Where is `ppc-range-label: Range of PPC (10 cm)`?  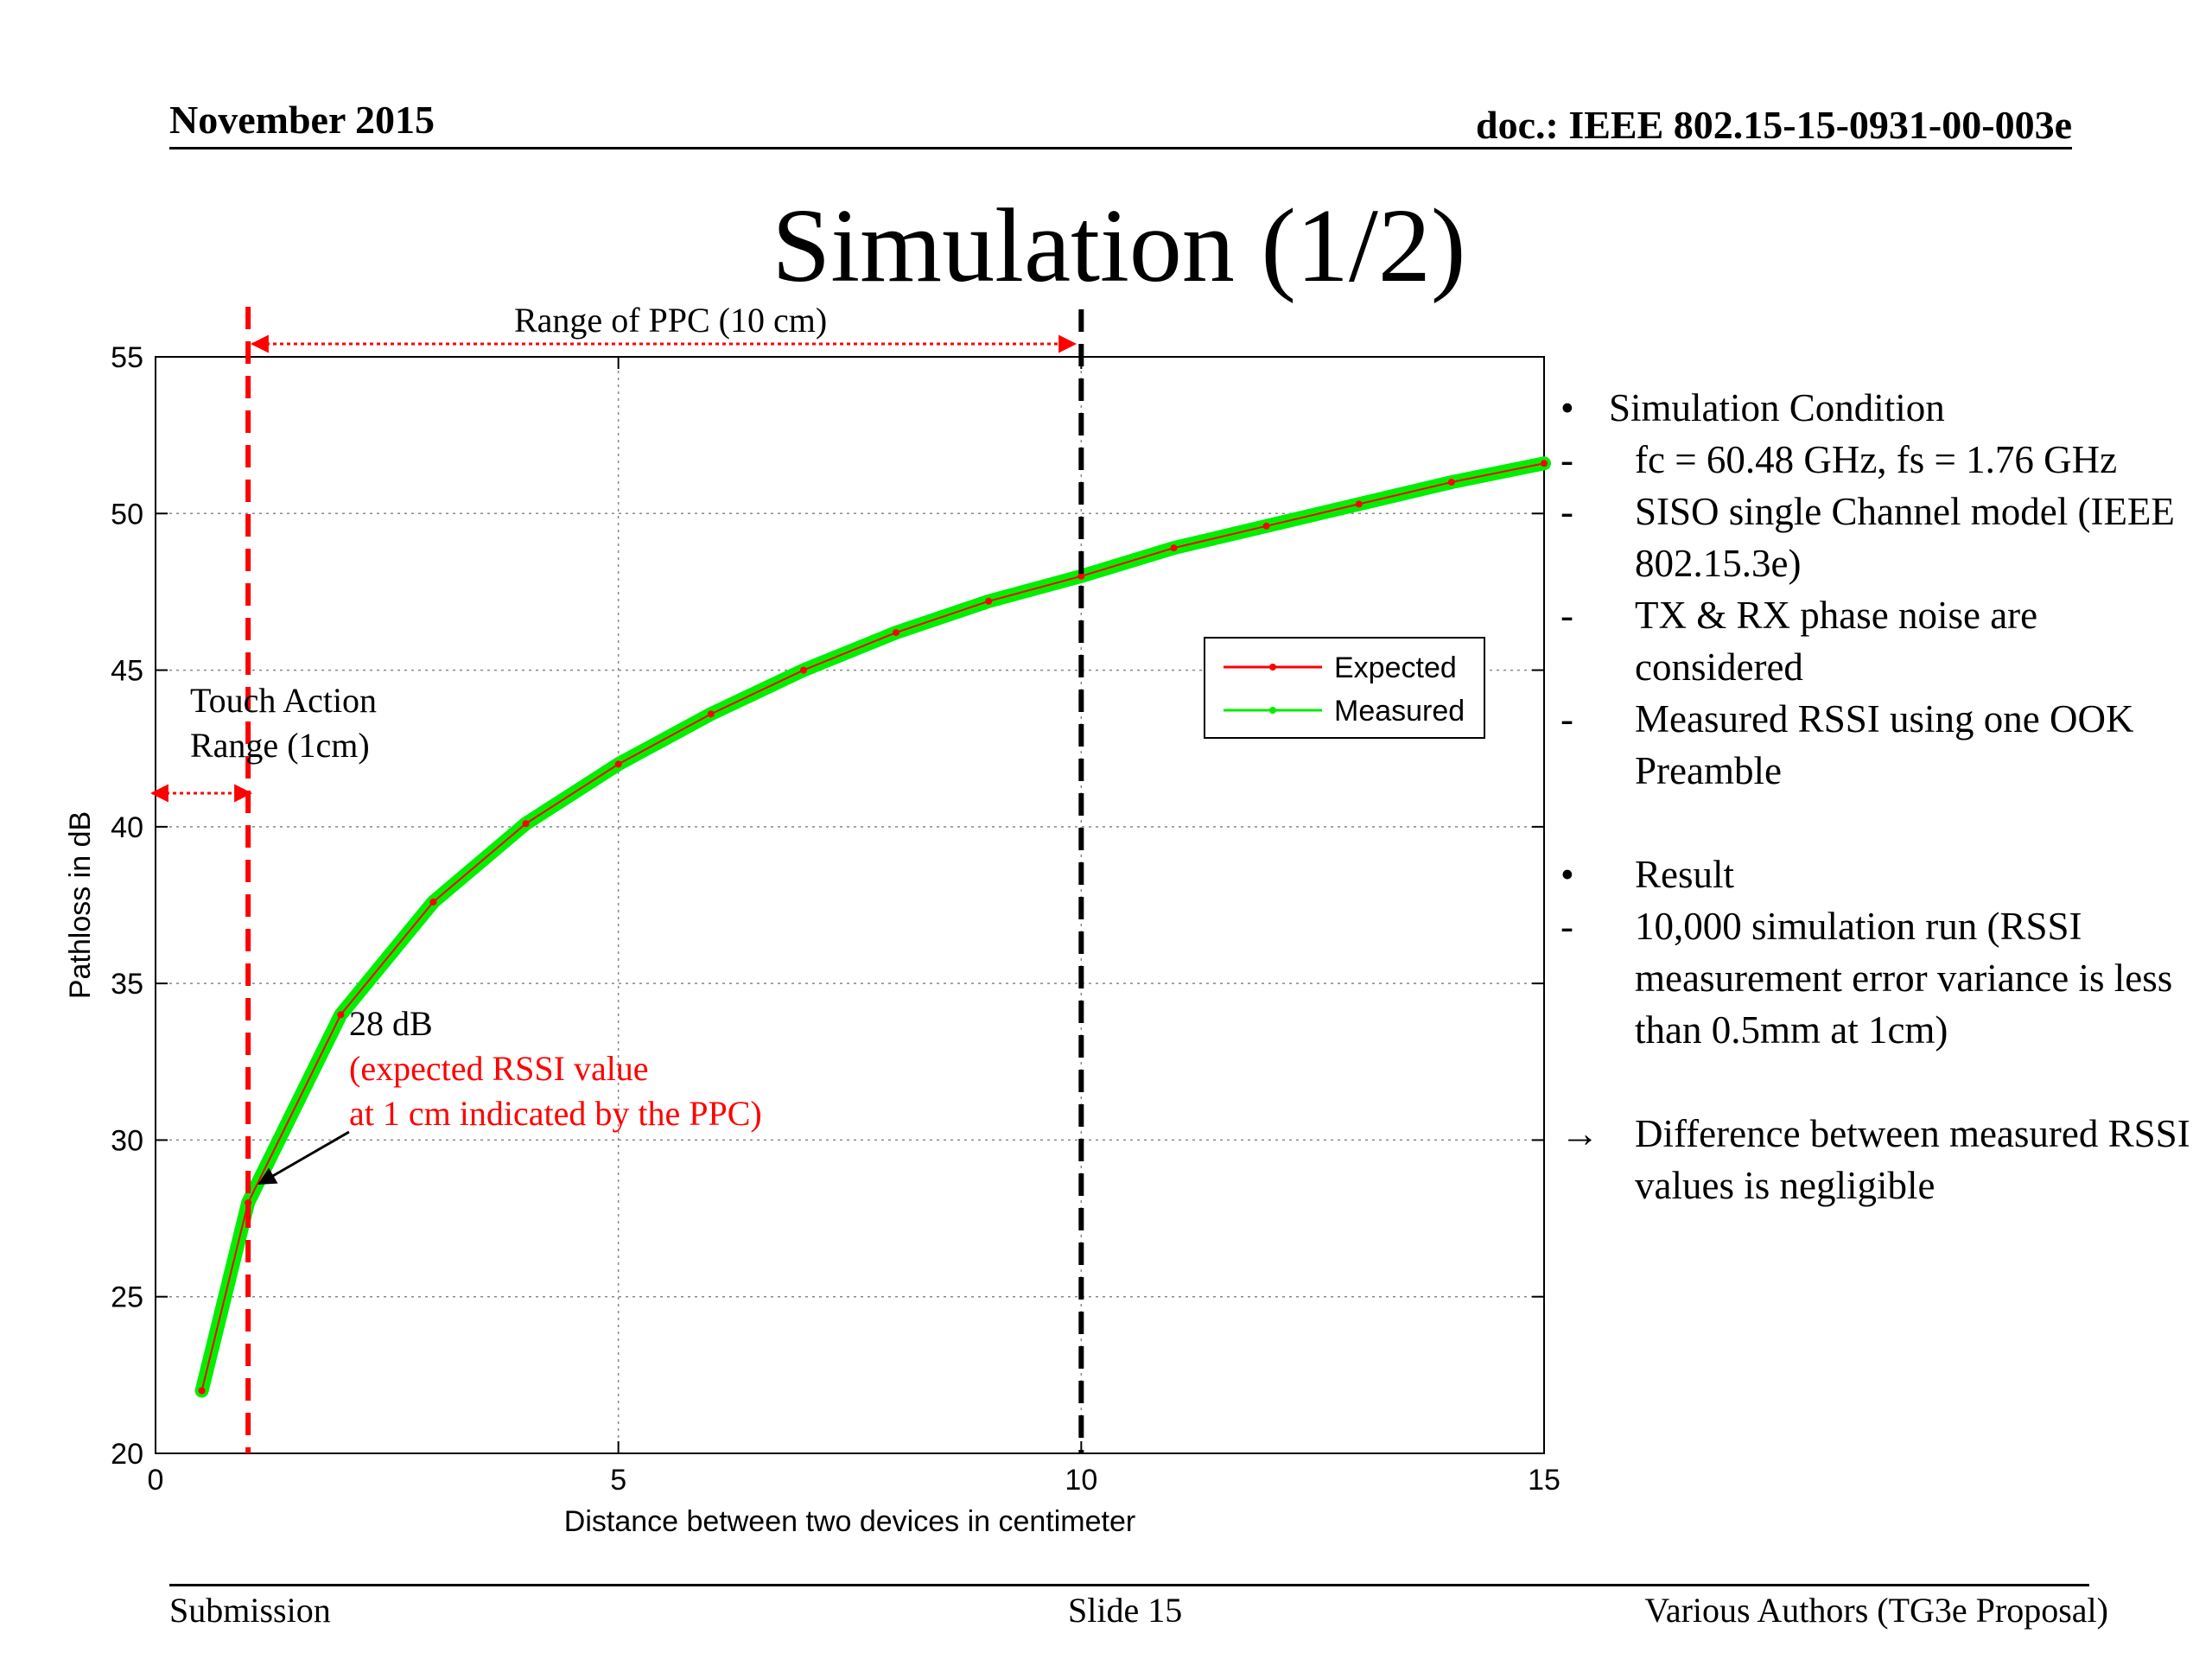 ppc-range-label: Range of PPC (10 cm) is located at coordinates (670, 320).